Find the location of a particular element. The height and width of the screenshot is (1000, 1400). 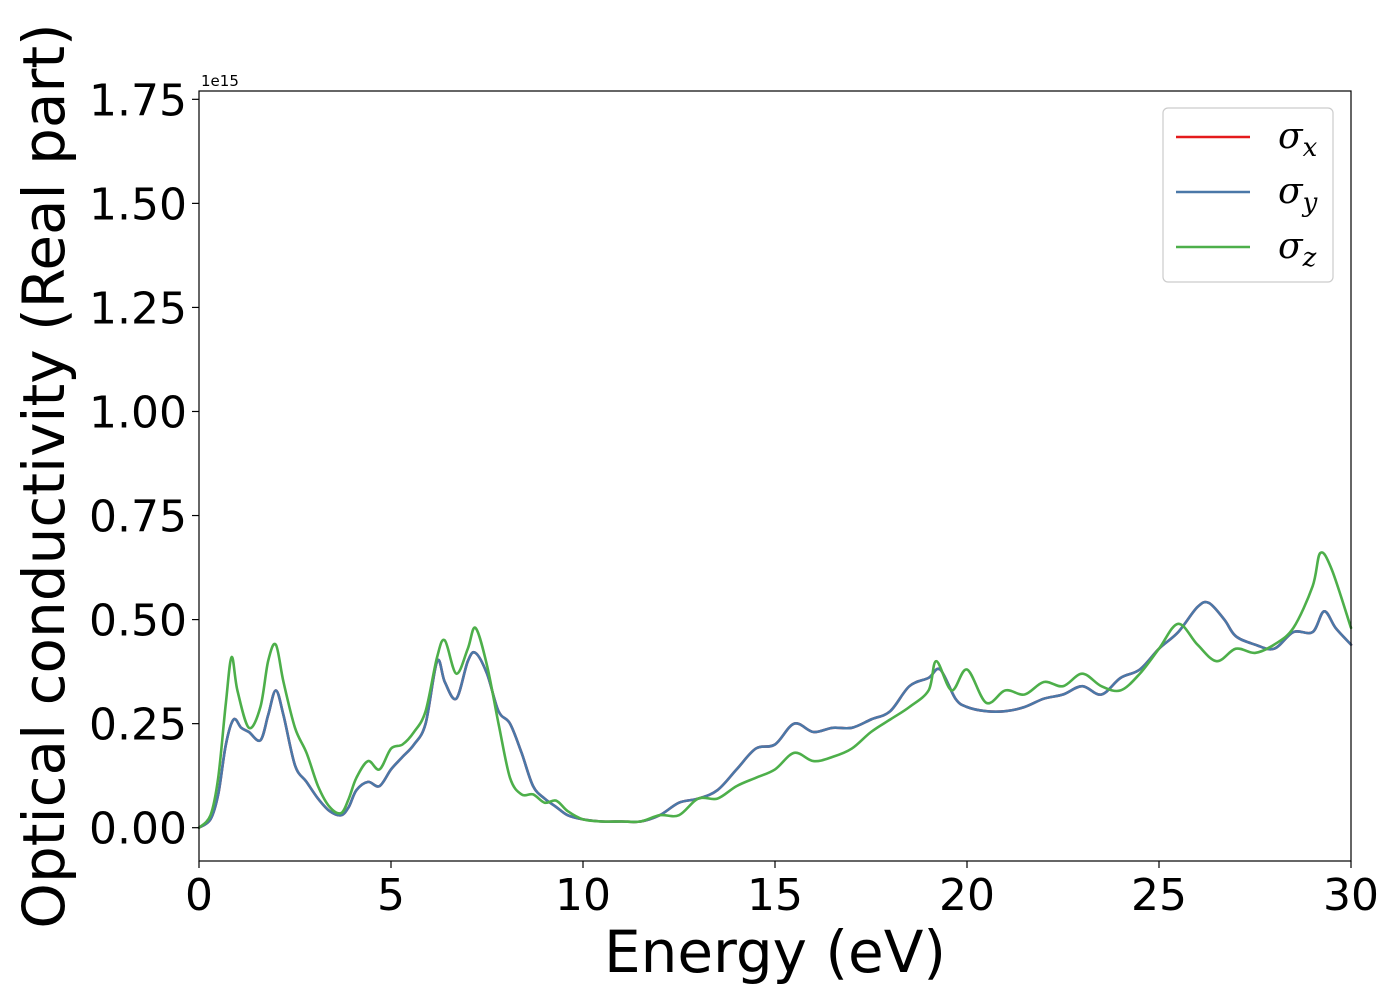

legend-frame is located at coordinates (1248, 195).